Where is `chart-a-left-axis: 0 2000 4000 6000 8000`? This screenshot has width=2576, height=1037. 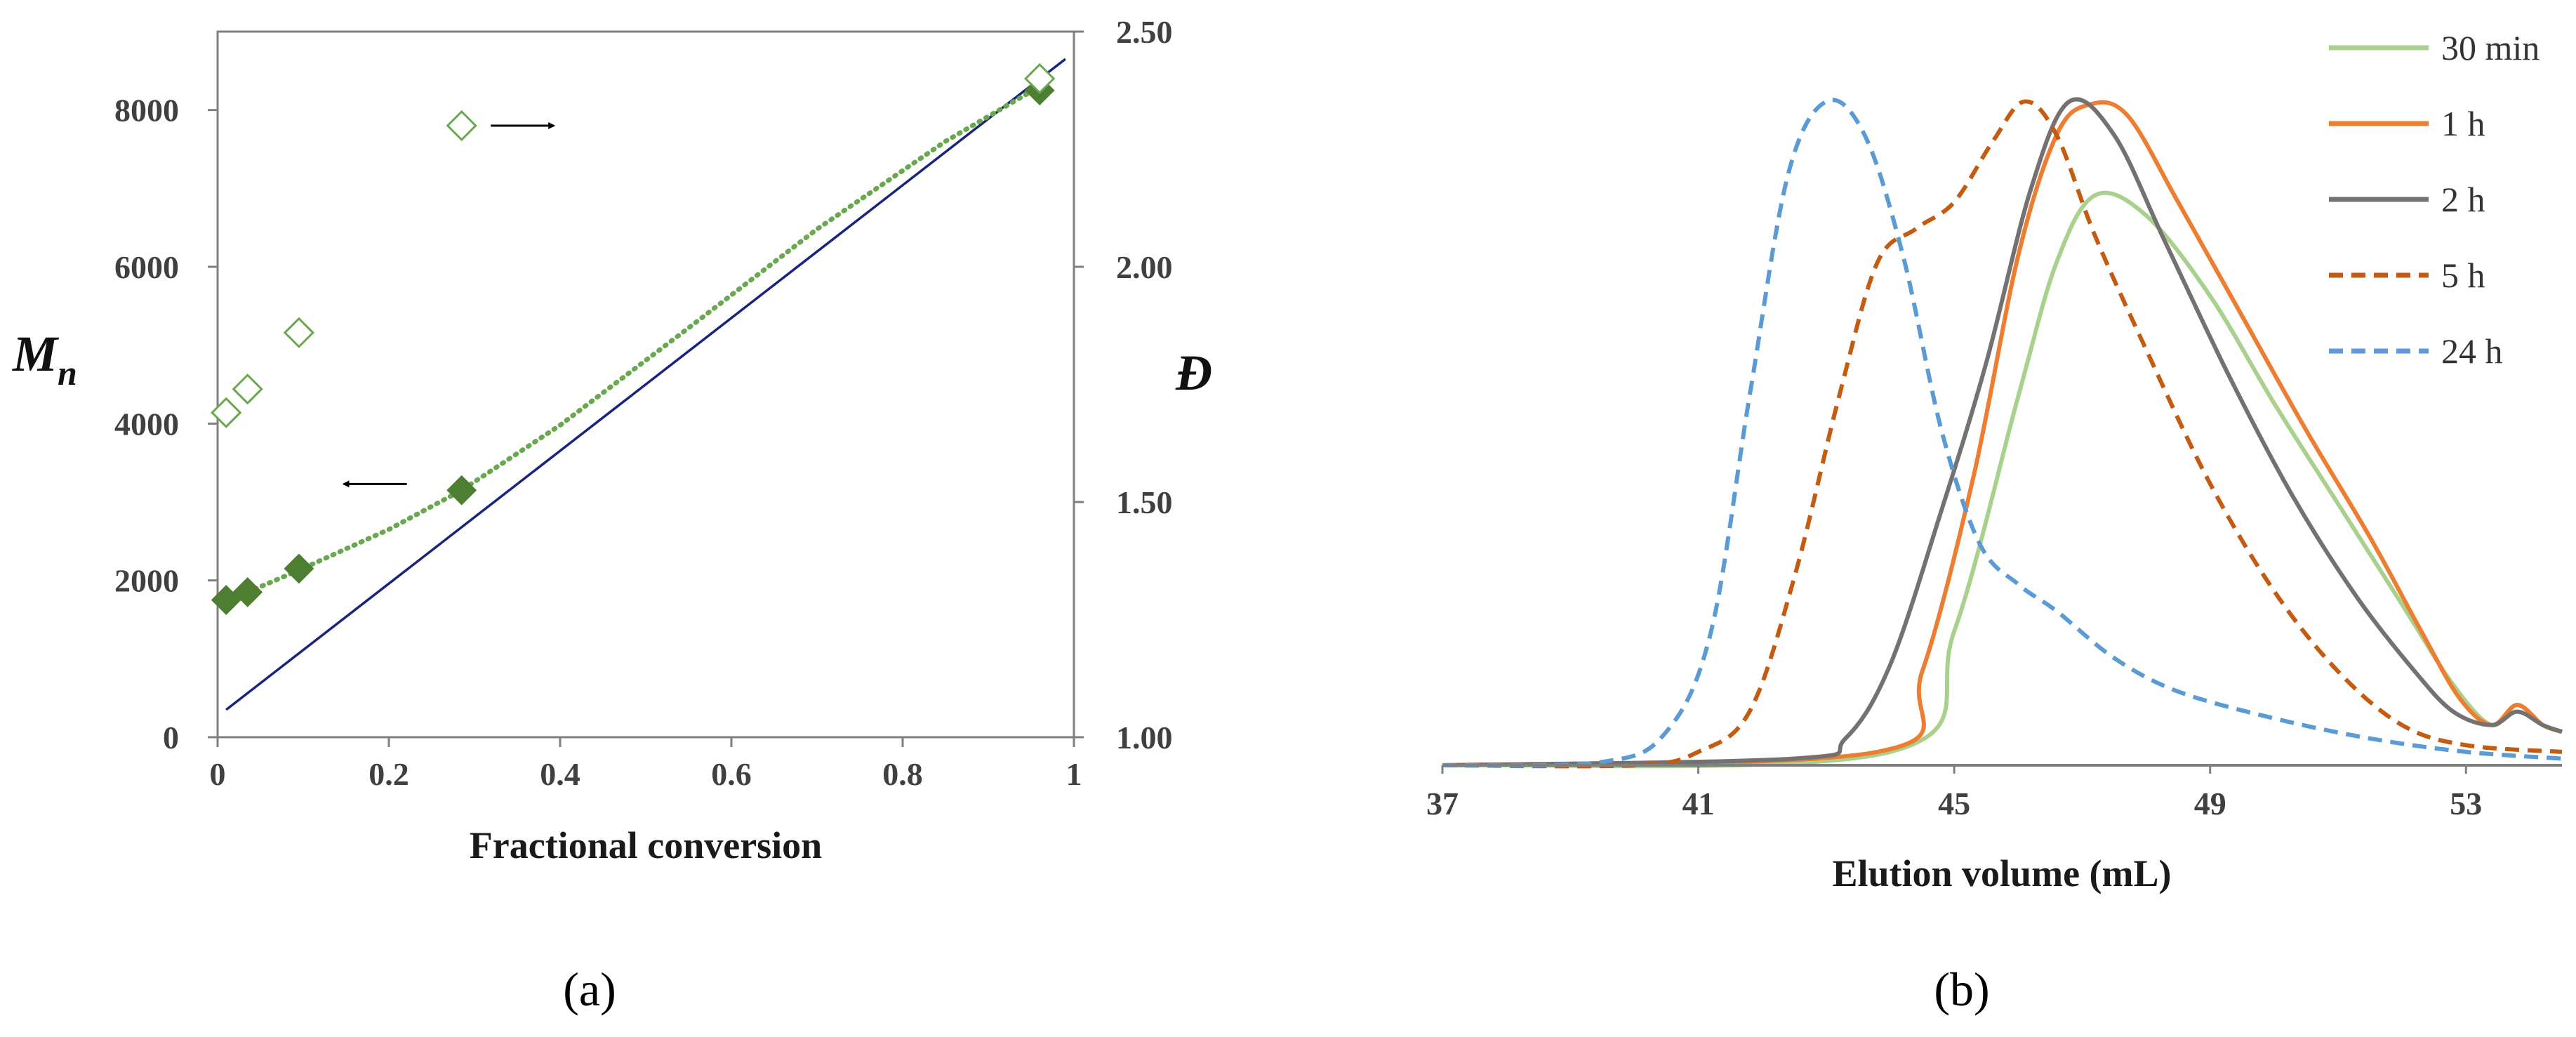
chart-a-left-axis: 0 2000 4000 6000 8000 is located at coordinates (166, 424).